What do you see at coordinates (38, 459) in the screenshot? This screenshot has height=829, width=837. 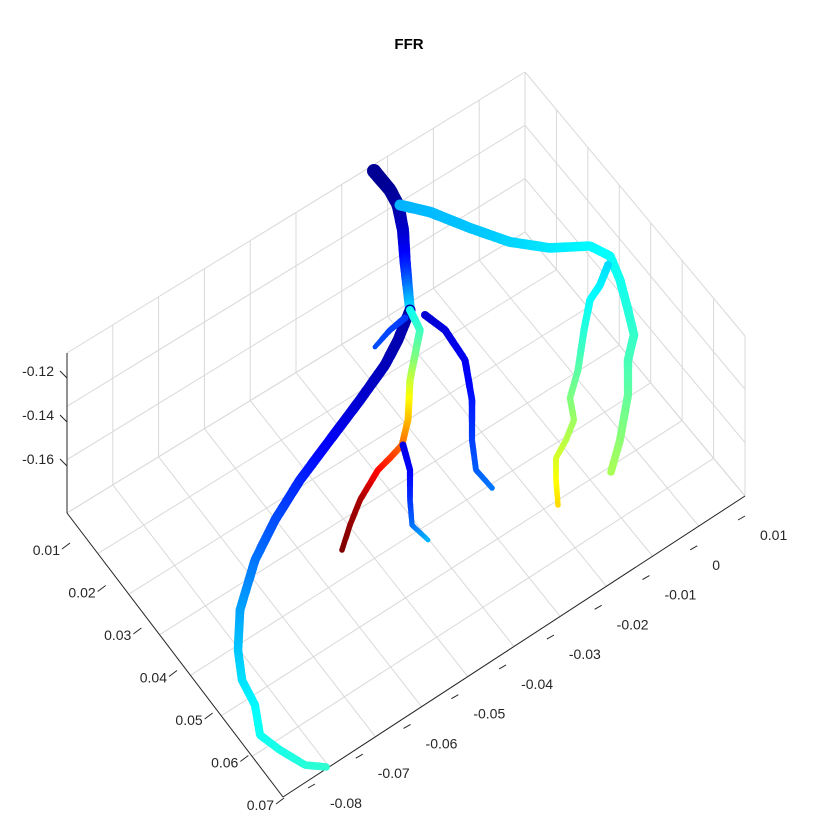 I see `z-tick-label: -0.16` at bounding box center [38, 459].